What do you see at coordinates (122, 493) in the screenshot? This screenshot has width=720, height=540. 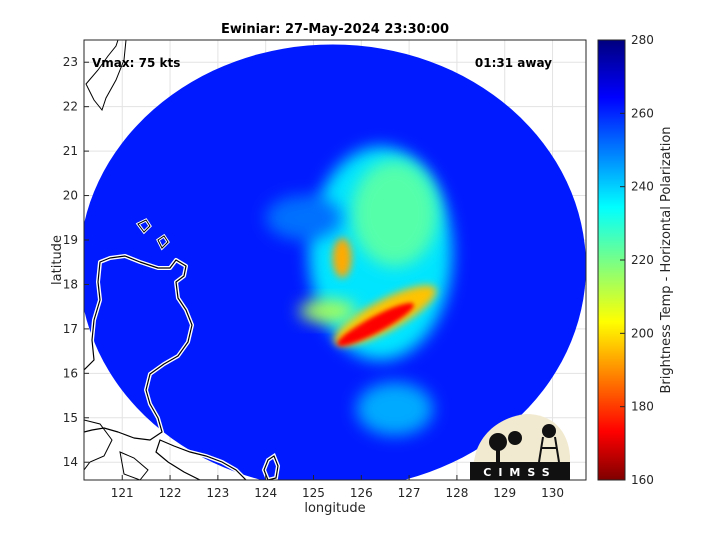 I see `x-tick-label-121: 121` at bounding box center [122, 493].